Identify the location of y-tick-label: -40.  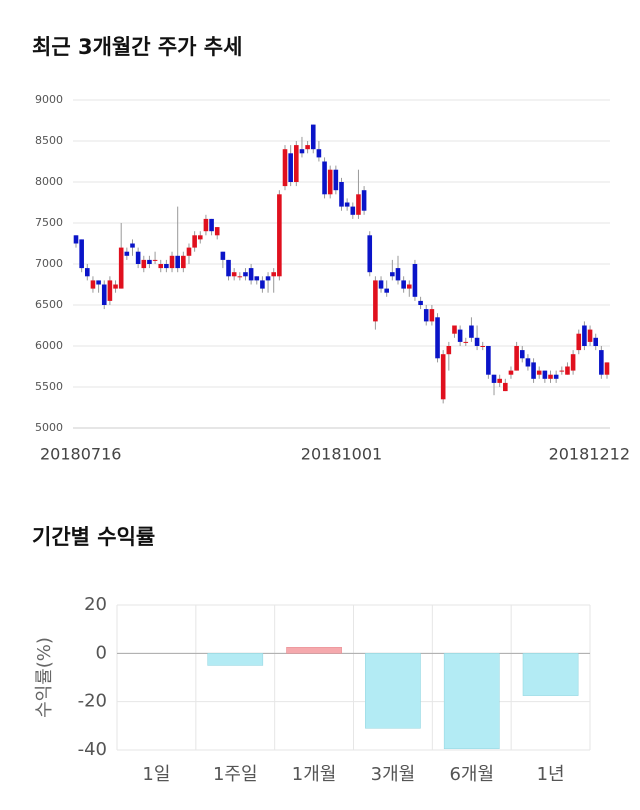
(92, 749).